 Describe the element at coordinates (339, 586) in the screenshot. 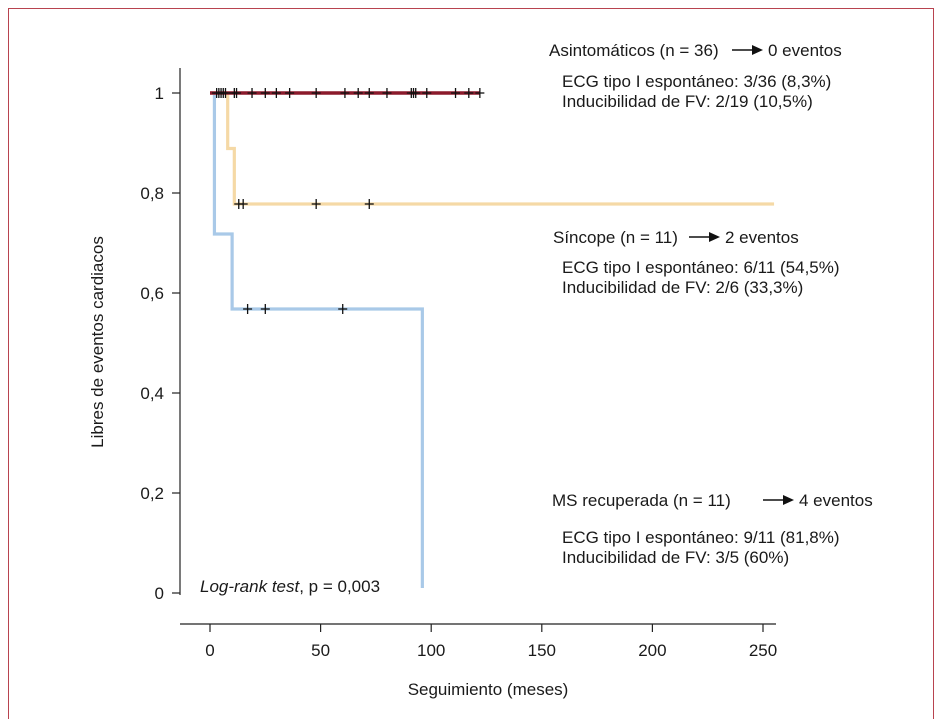

I see `log-rank-p-value: , p = 0,003` at that location.